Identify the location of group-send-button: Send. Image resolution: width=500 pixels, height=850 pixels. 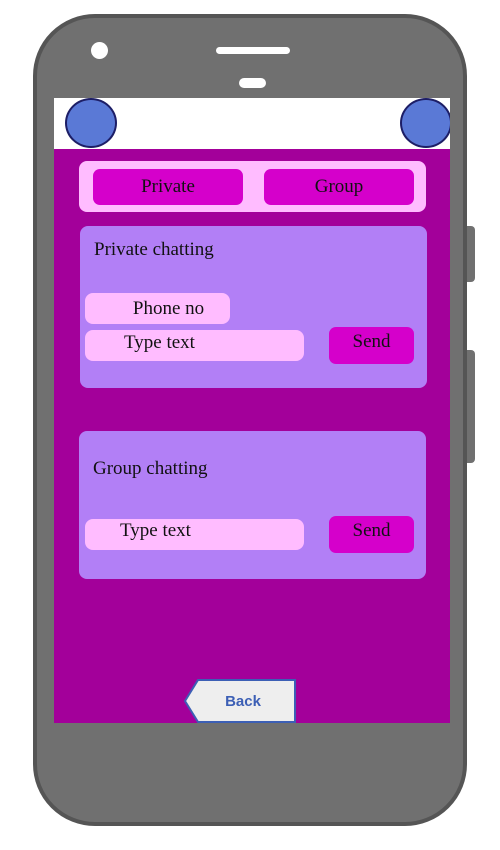
(371, 534).